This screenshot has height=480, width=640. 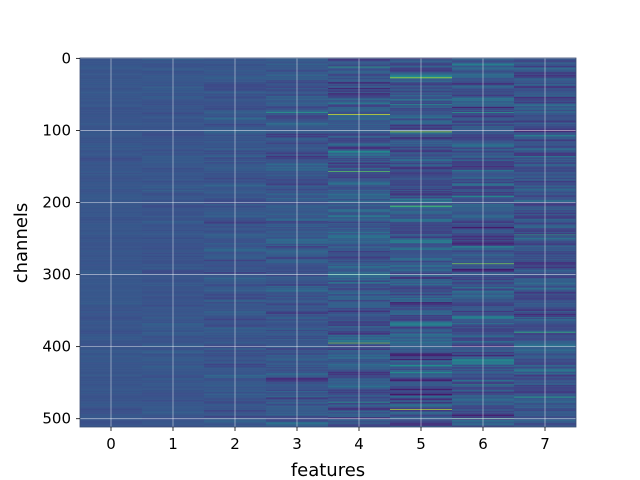 What do you see at coordinates (297, 444) in the screenshot?
I see `x-tick-label: 3` at bounding box center [297, 444].